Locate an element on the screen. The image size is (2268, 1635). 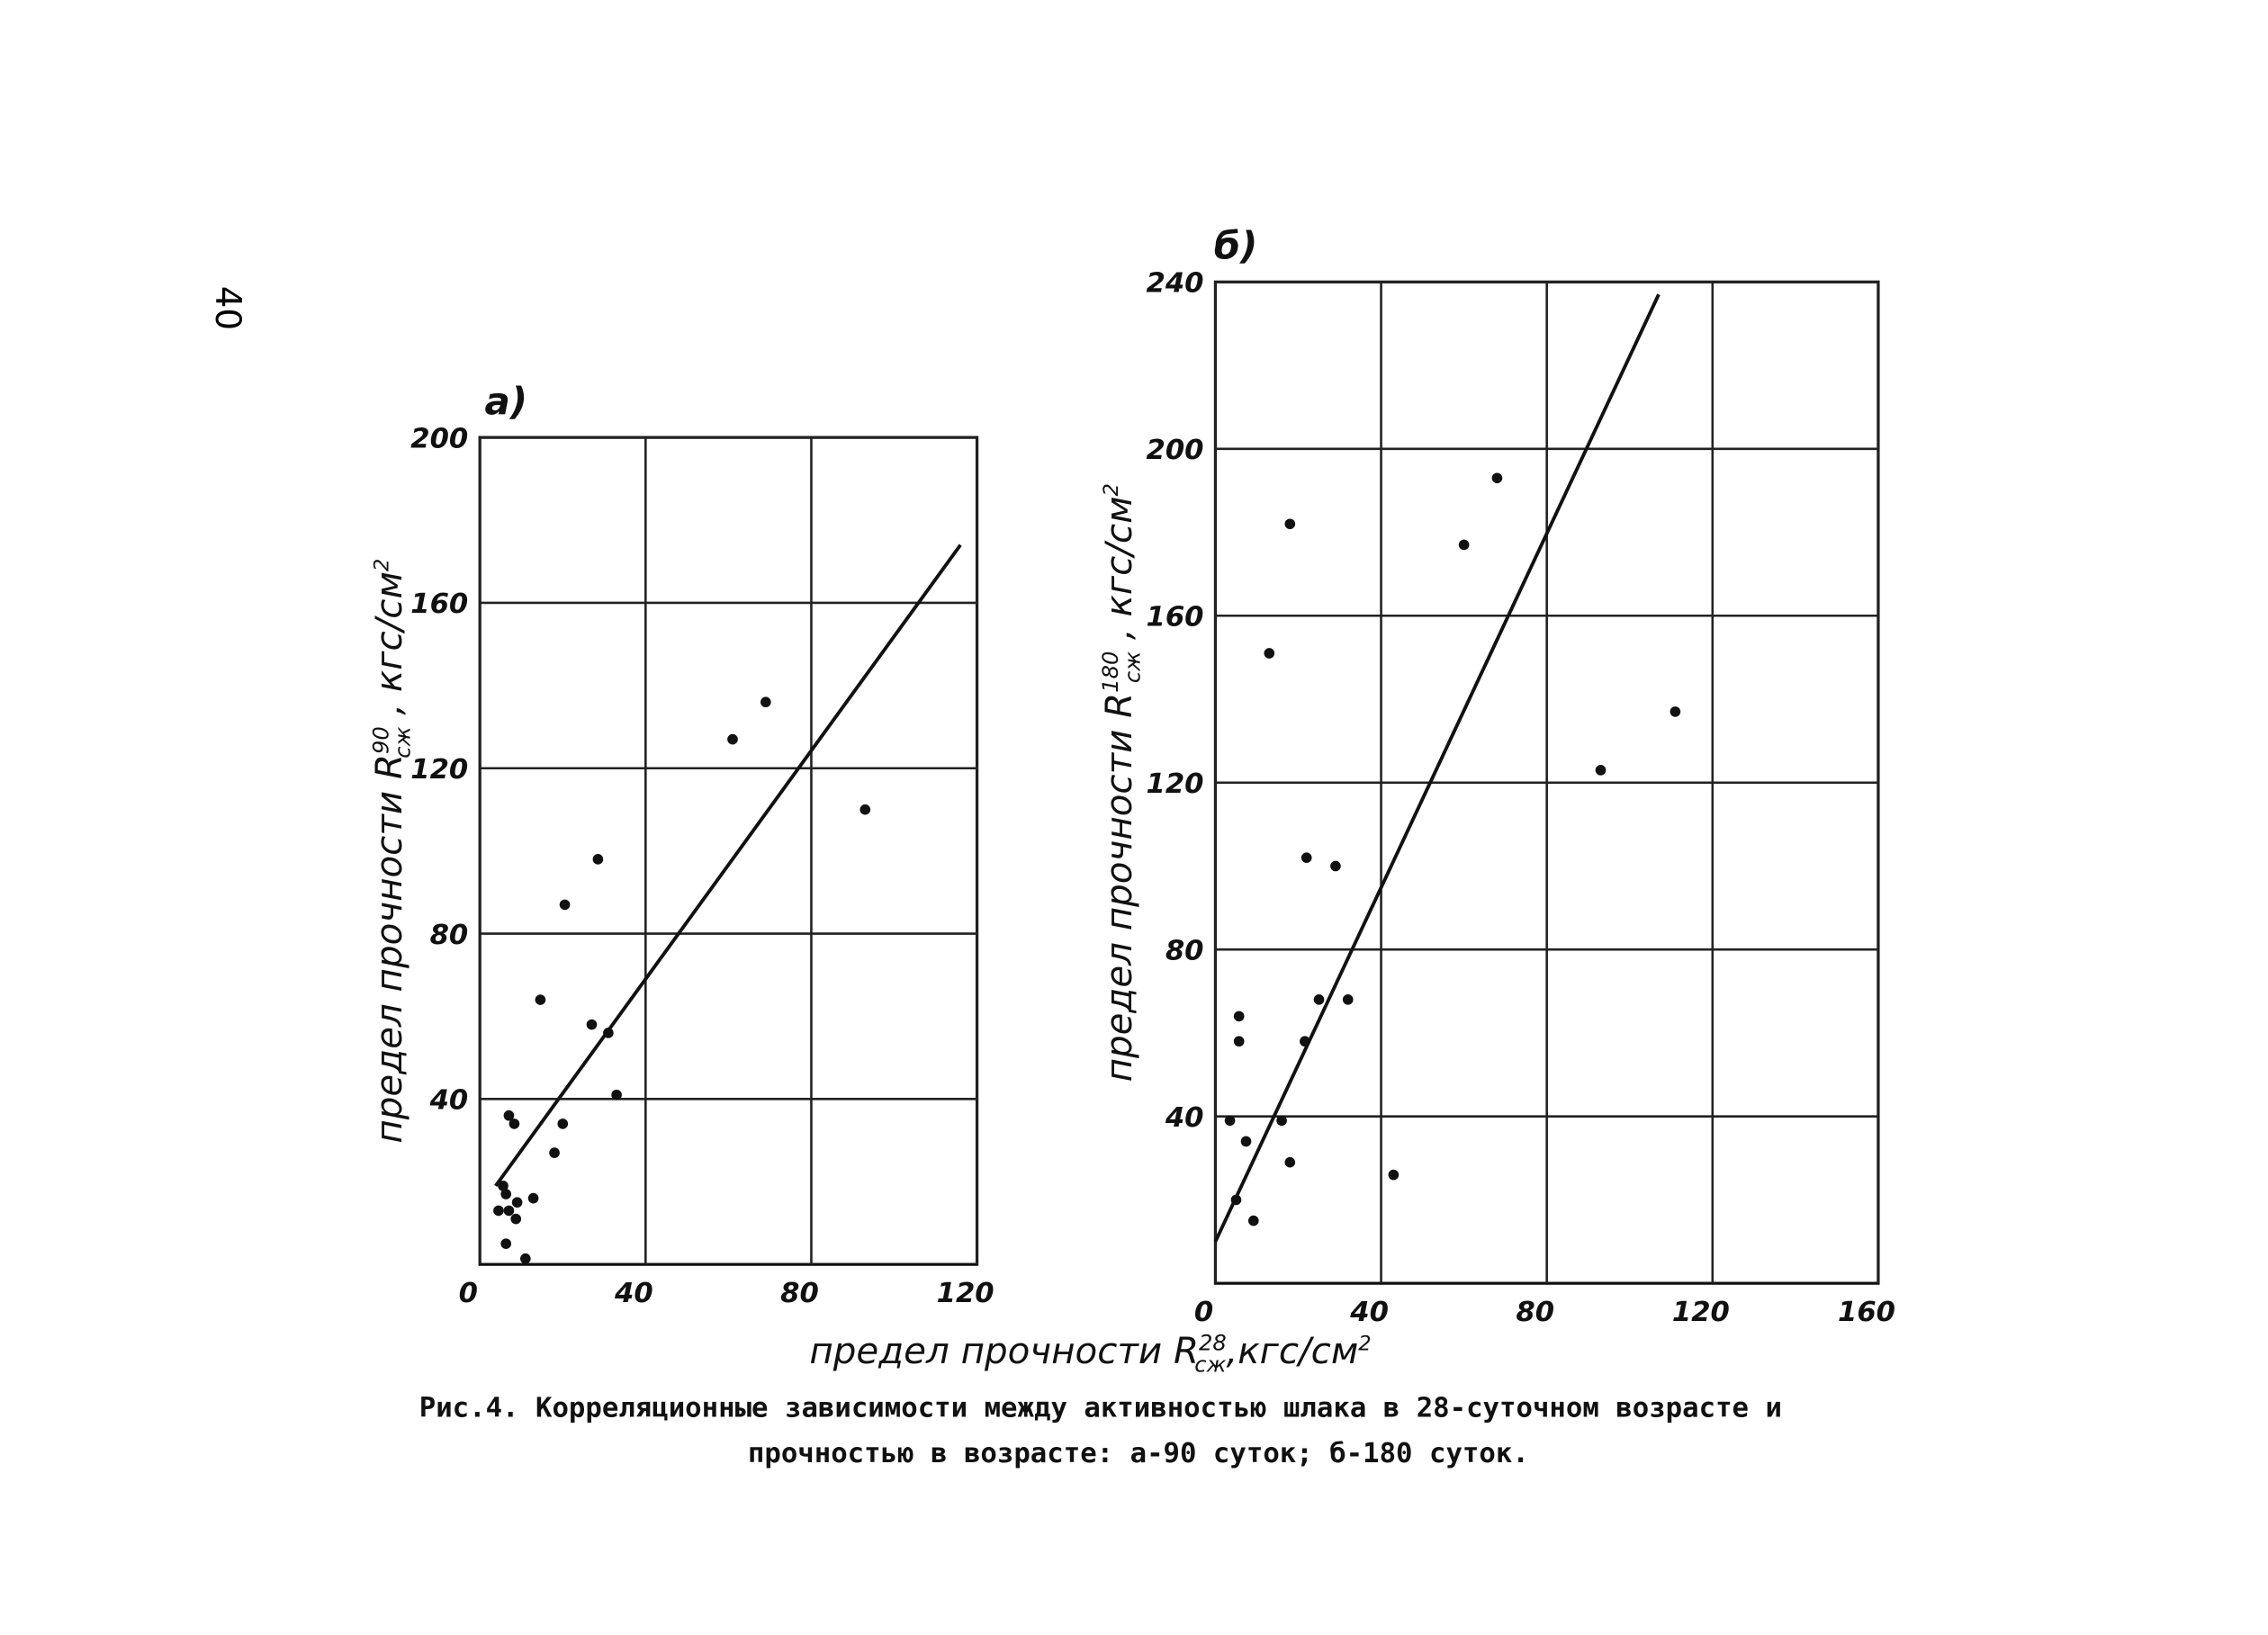
y-tick-label: 240 is located at coordinates (1174, 284).